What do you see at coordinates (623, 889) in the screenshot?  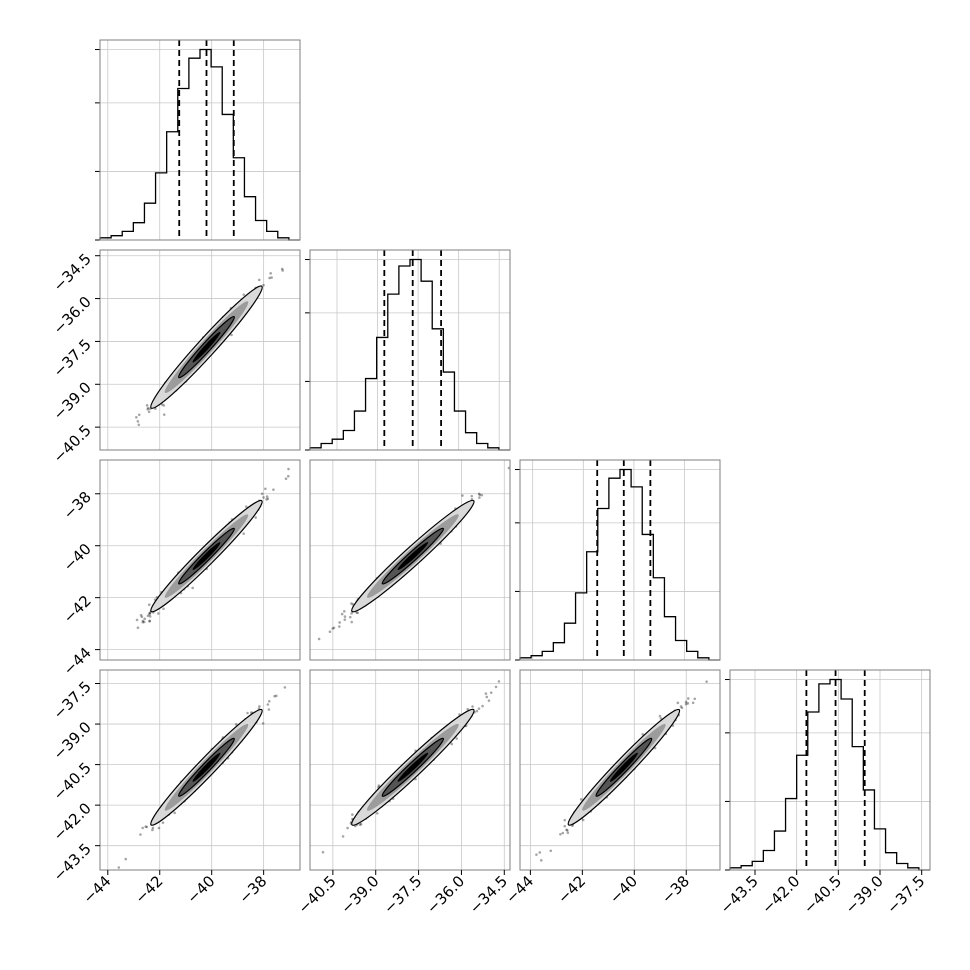 I see `xtick-label-2-2: −40` at bounding box center [623, 889].